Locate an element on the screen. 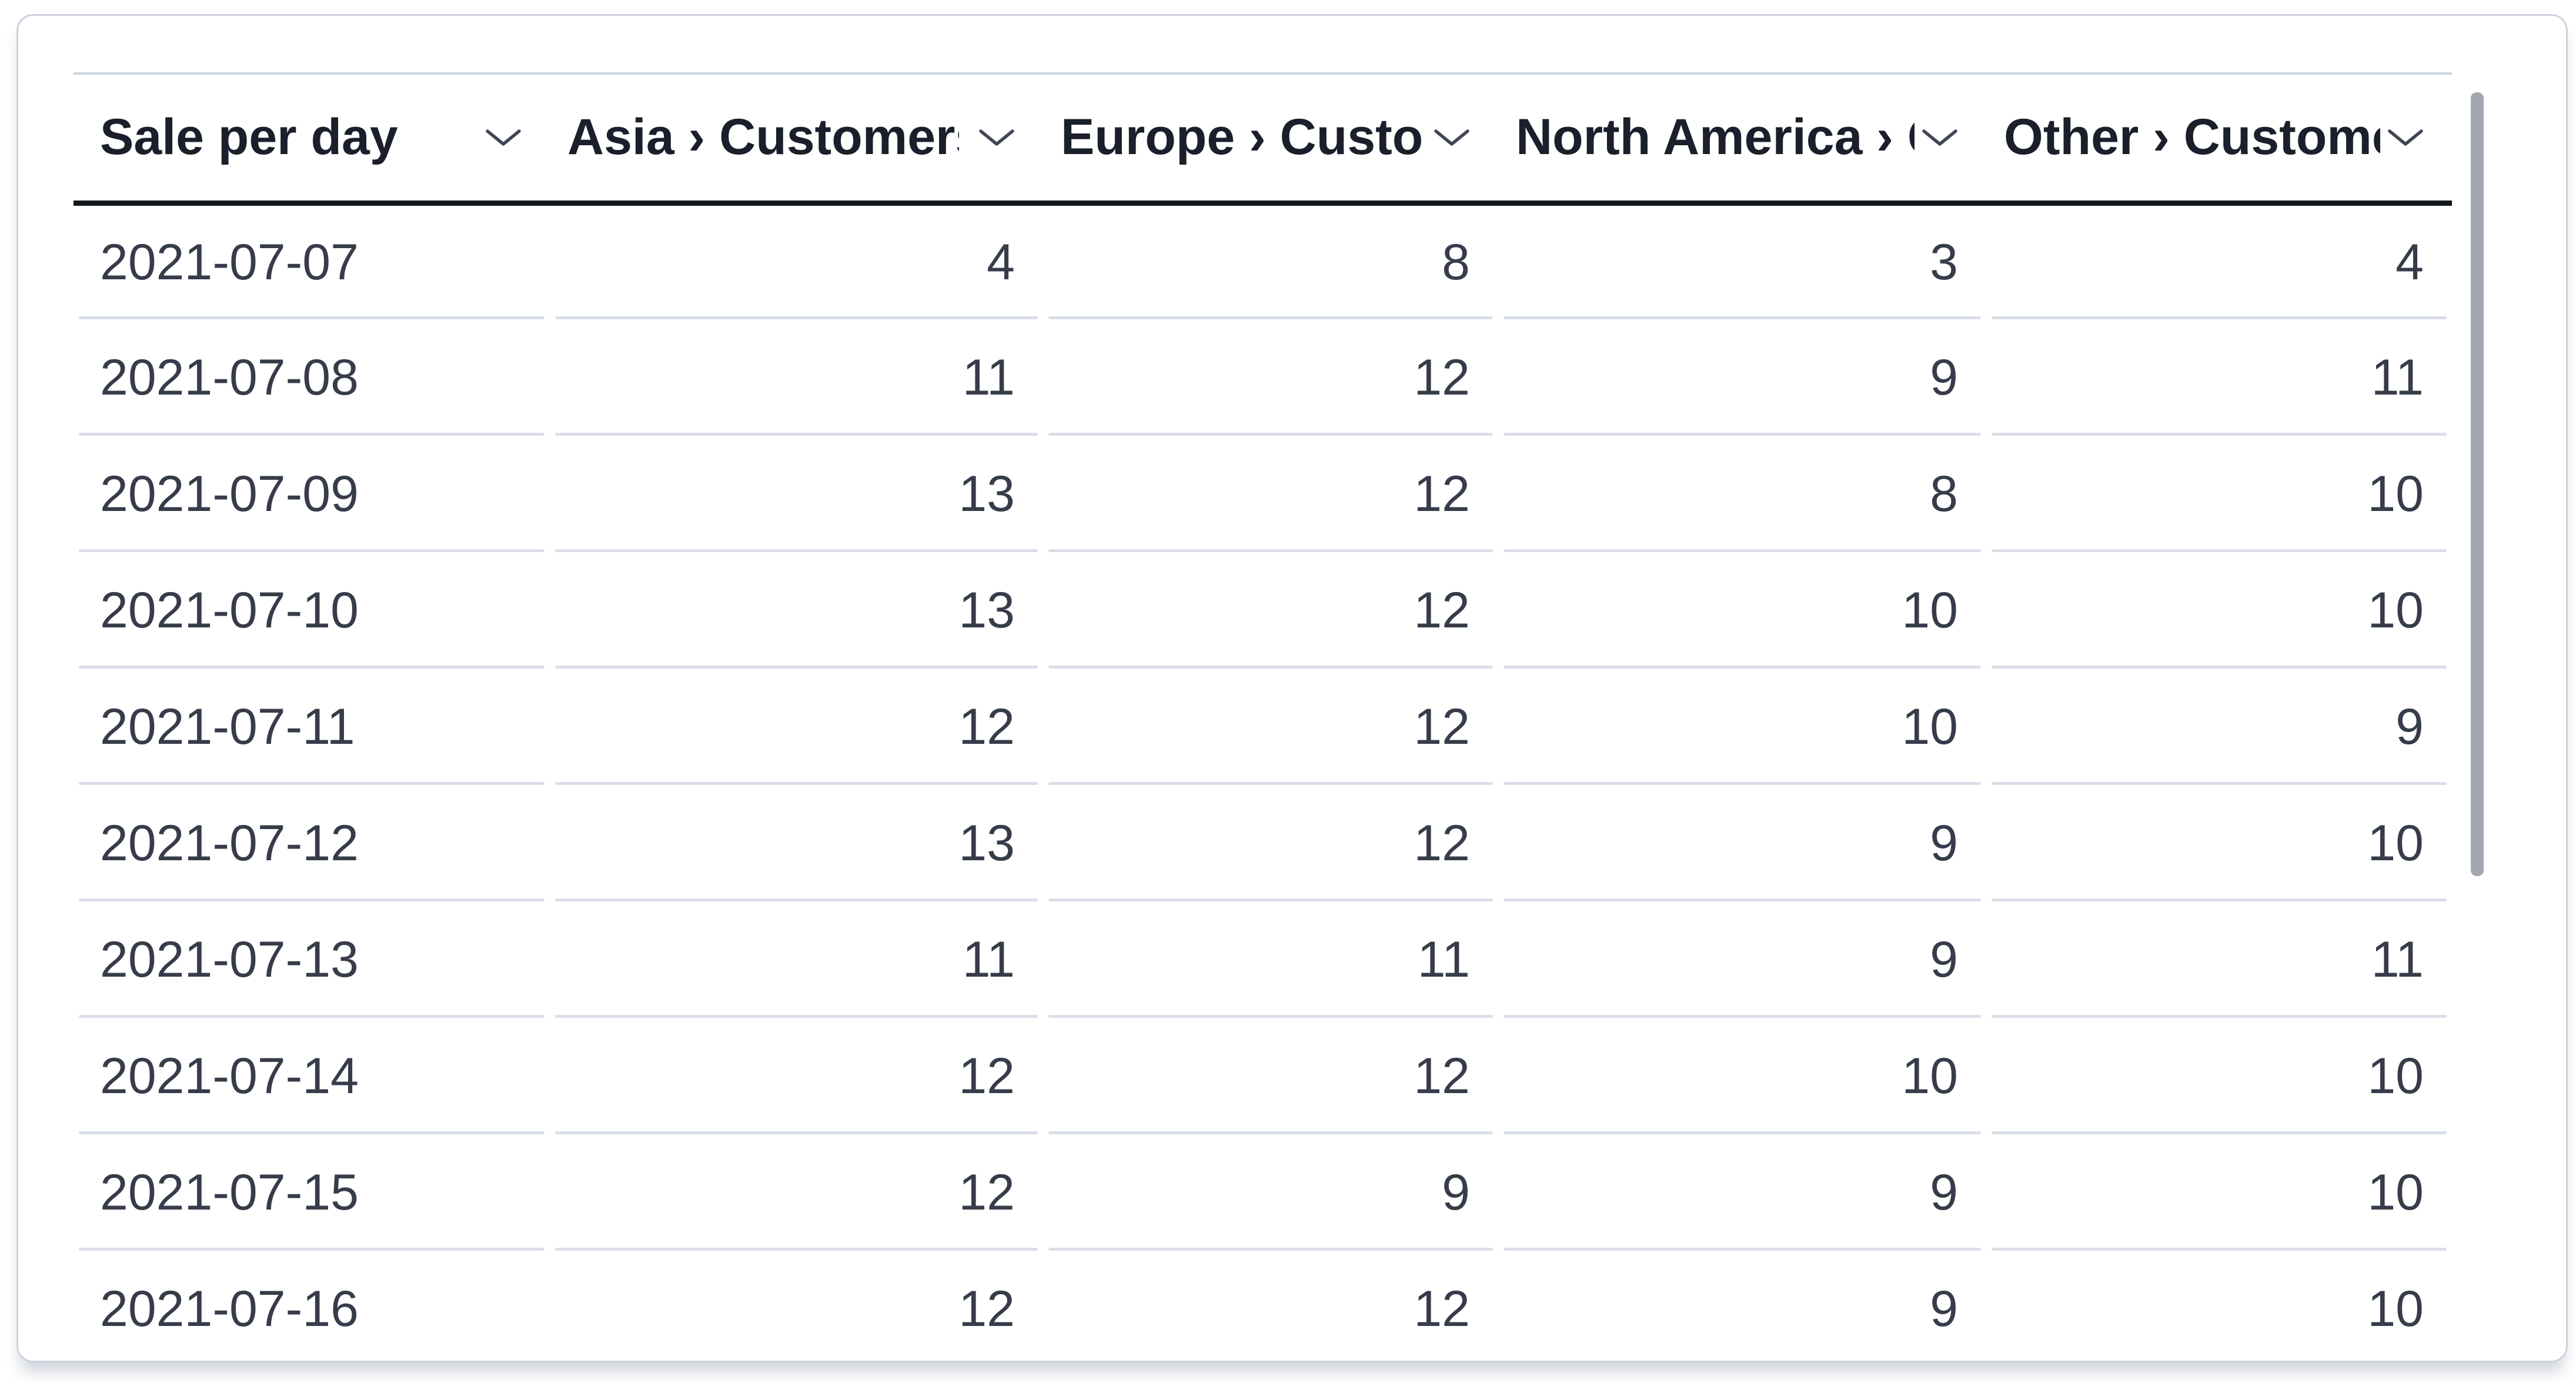 This screenshot has height=1383, width=2576. date-cell: 2021-07-11 is located at coordinates (311, 727).